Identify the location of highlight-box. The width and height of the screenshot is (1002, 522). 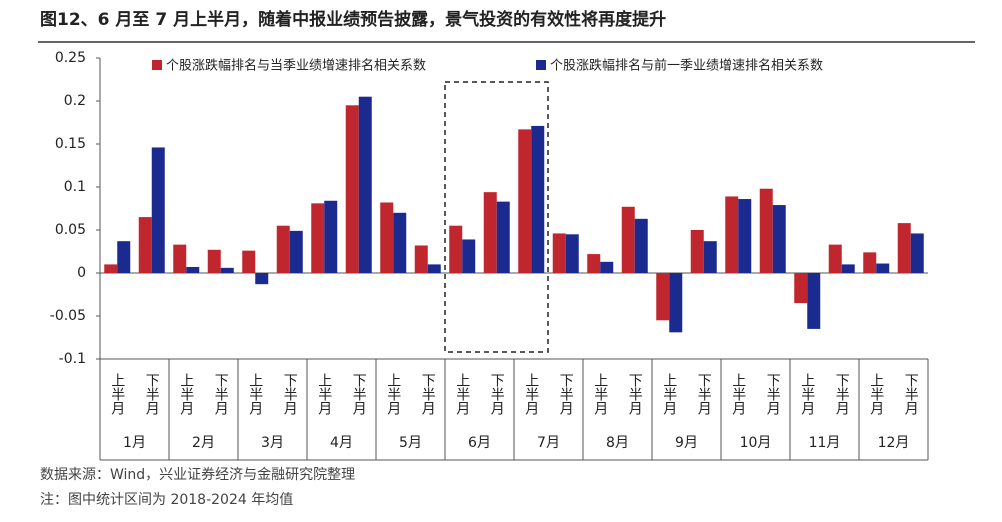
(496, 217).